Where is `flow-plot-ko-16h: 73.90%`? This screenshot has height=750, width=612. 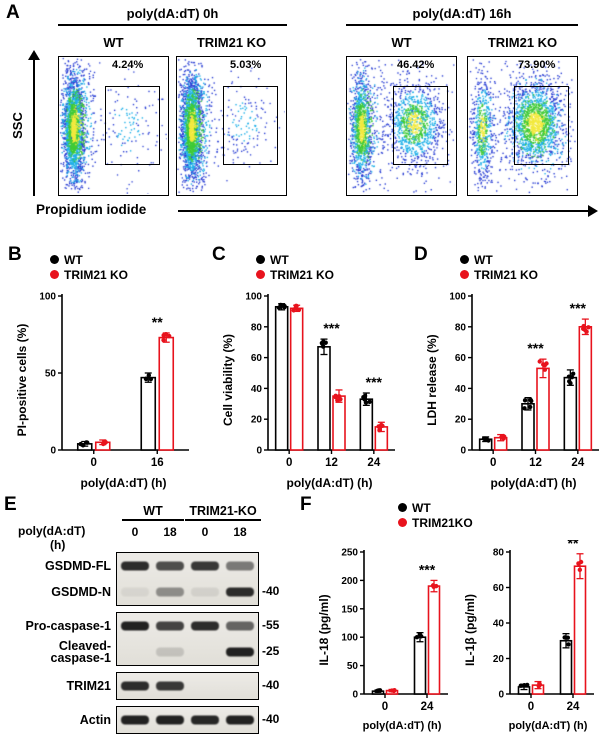
flow-plot-ko-16h: 73.90% is located at coordinates (522, 126).